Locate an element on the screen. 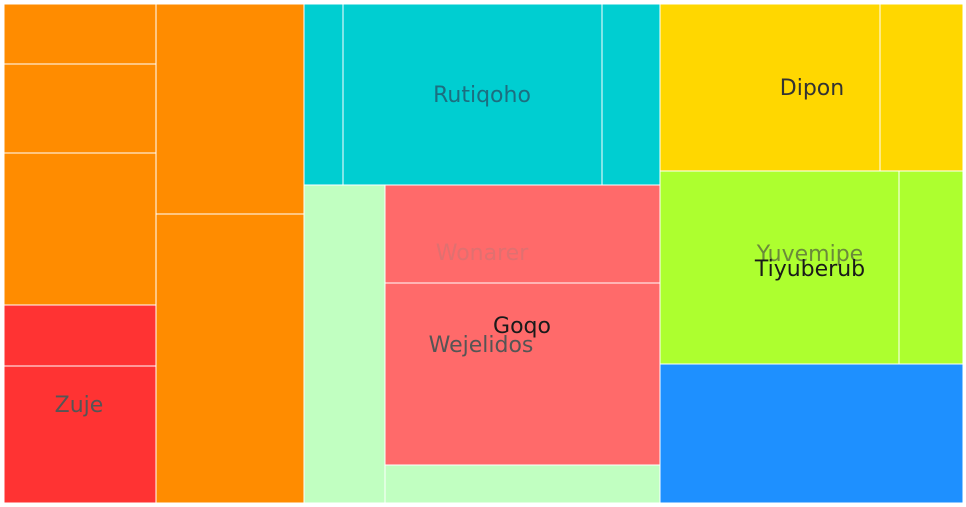 Image resolution: width=966 pixels, height=507 pixels. label-wejelidos: Wejelidos is located at coordinates (481, 345).